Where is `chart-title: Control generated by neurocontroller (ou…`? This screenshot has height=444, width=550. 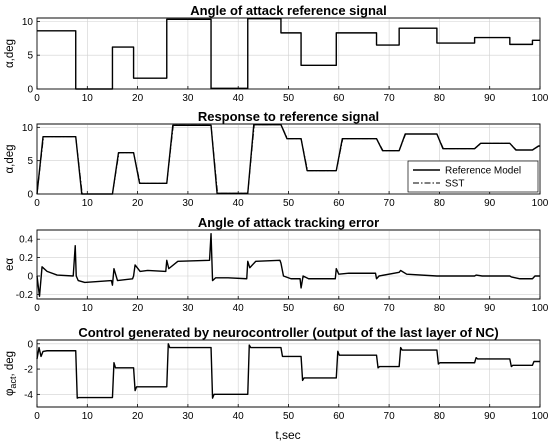
chart-title: Control generated by neurocontroller (ou… is located at coordinates (288, 332).